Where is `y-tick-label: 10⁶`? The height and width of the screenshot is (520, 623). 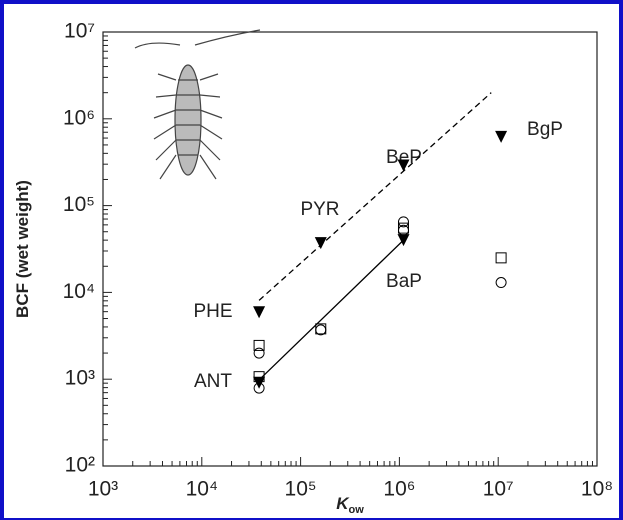
y-tick-label: 10⁶ is located at coordinates (79, 117).